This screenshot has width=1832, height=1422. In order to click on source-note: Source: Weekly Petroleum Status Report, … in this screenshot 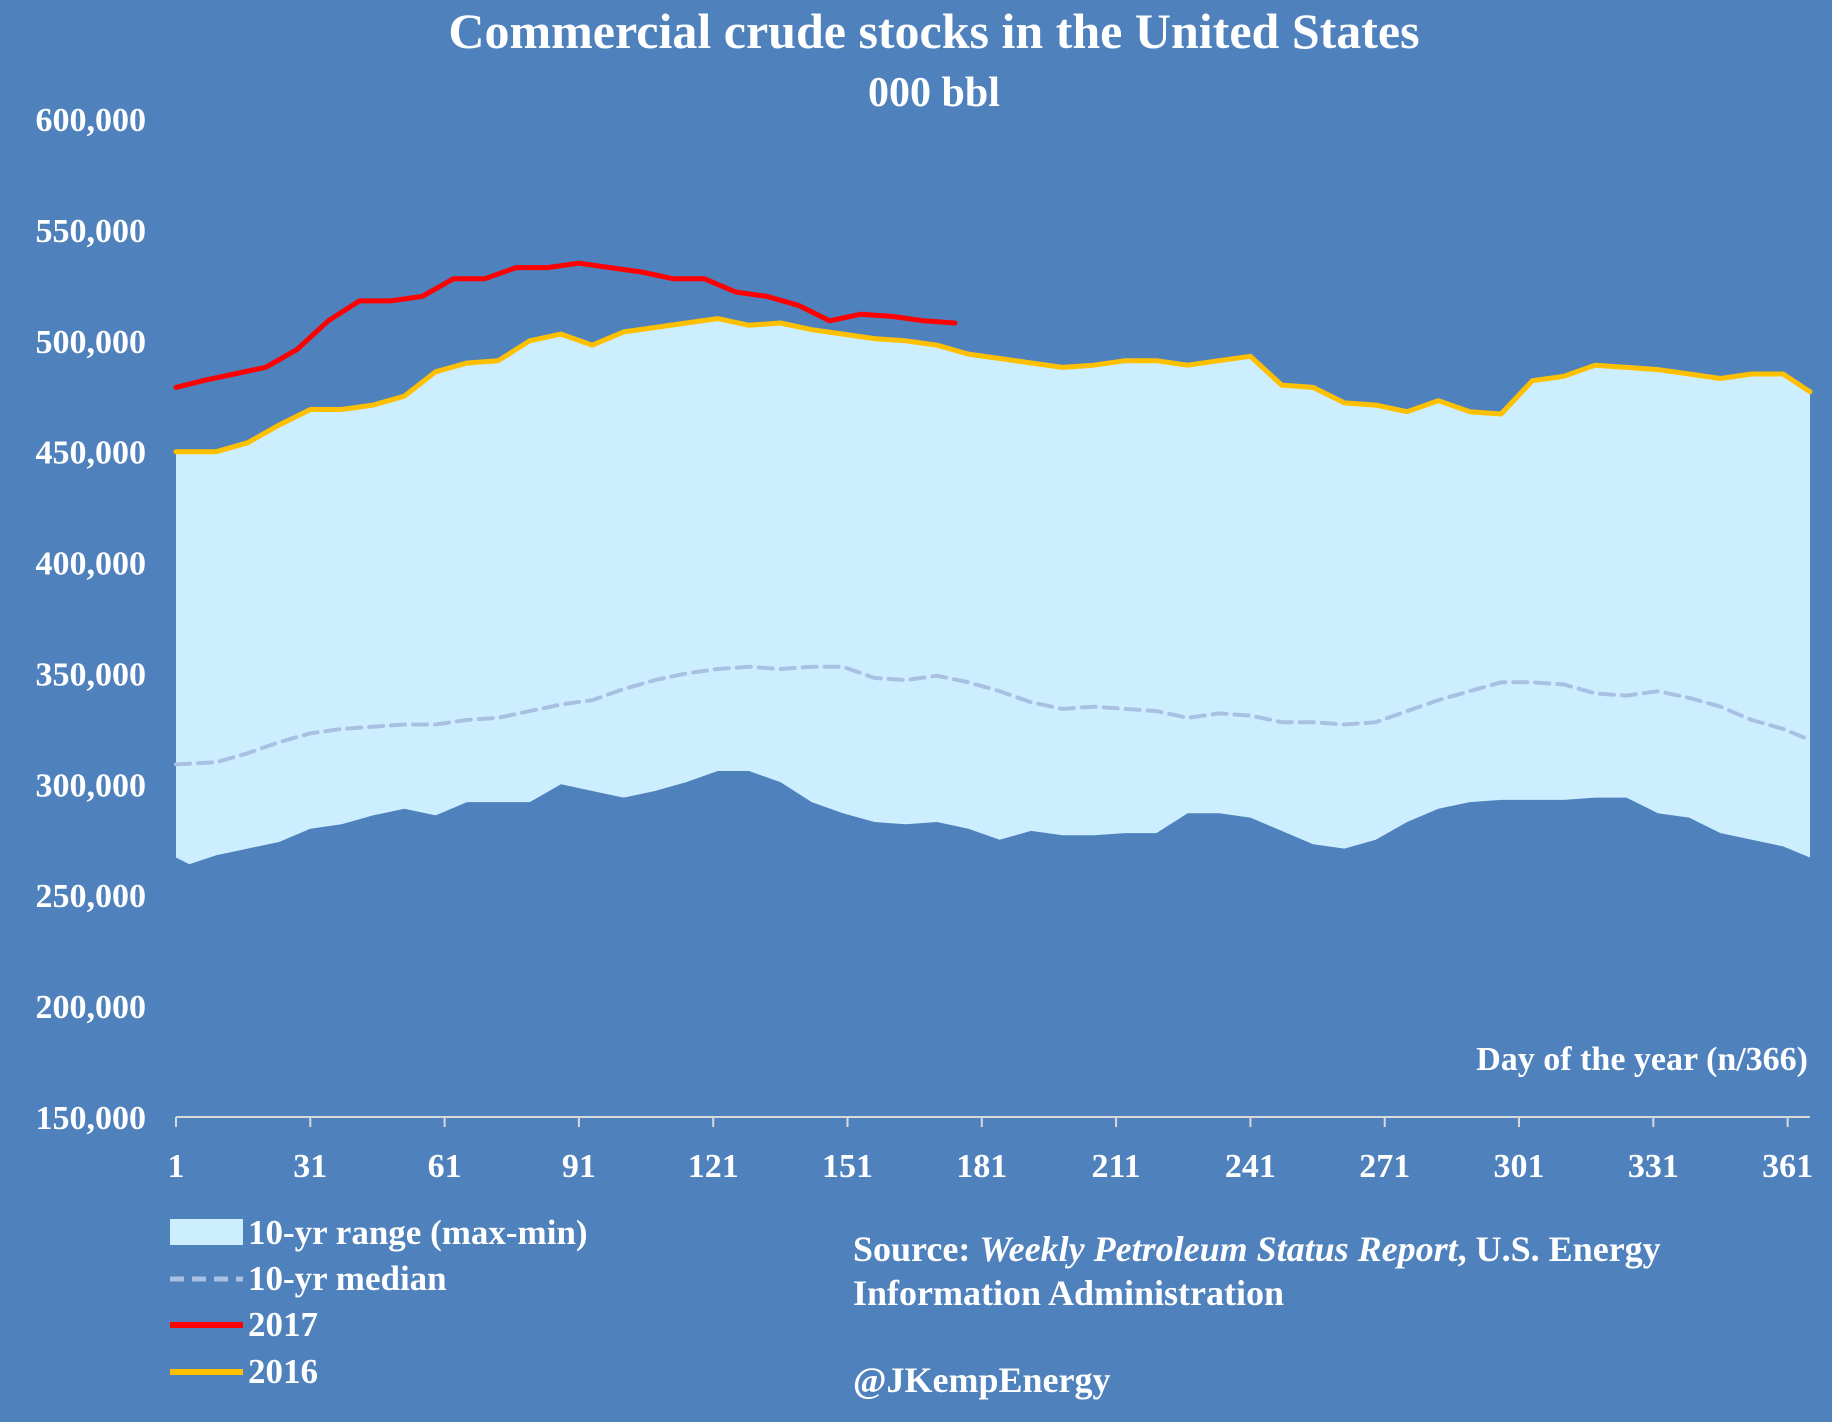, I will do `click(1257, 1314)`.